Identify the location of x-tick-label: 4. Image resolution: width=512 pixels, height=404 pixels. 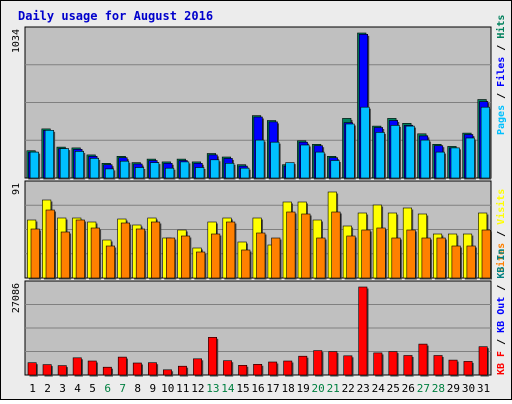
(77, 388).